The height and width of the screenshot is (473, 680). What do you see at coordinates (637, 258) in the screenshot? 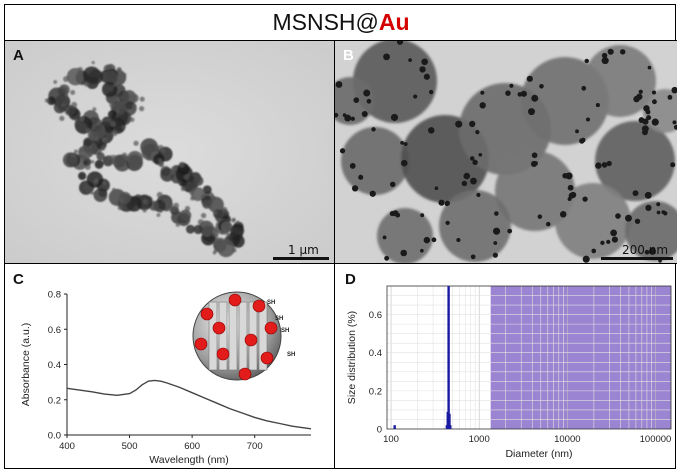
I see `panel-b-scale-bar` at bounding box center [637, 258].